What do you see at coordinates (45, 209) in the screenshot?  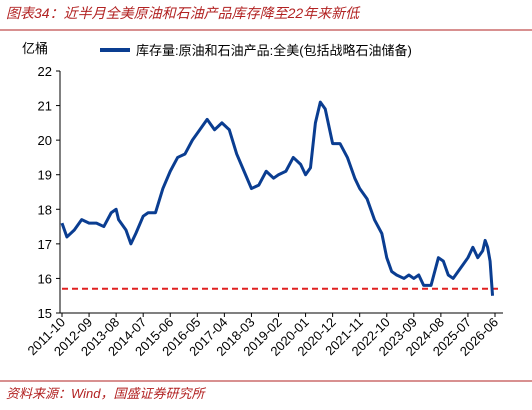 I see `y-tick-label: 18` at bounding box center [45, 209].